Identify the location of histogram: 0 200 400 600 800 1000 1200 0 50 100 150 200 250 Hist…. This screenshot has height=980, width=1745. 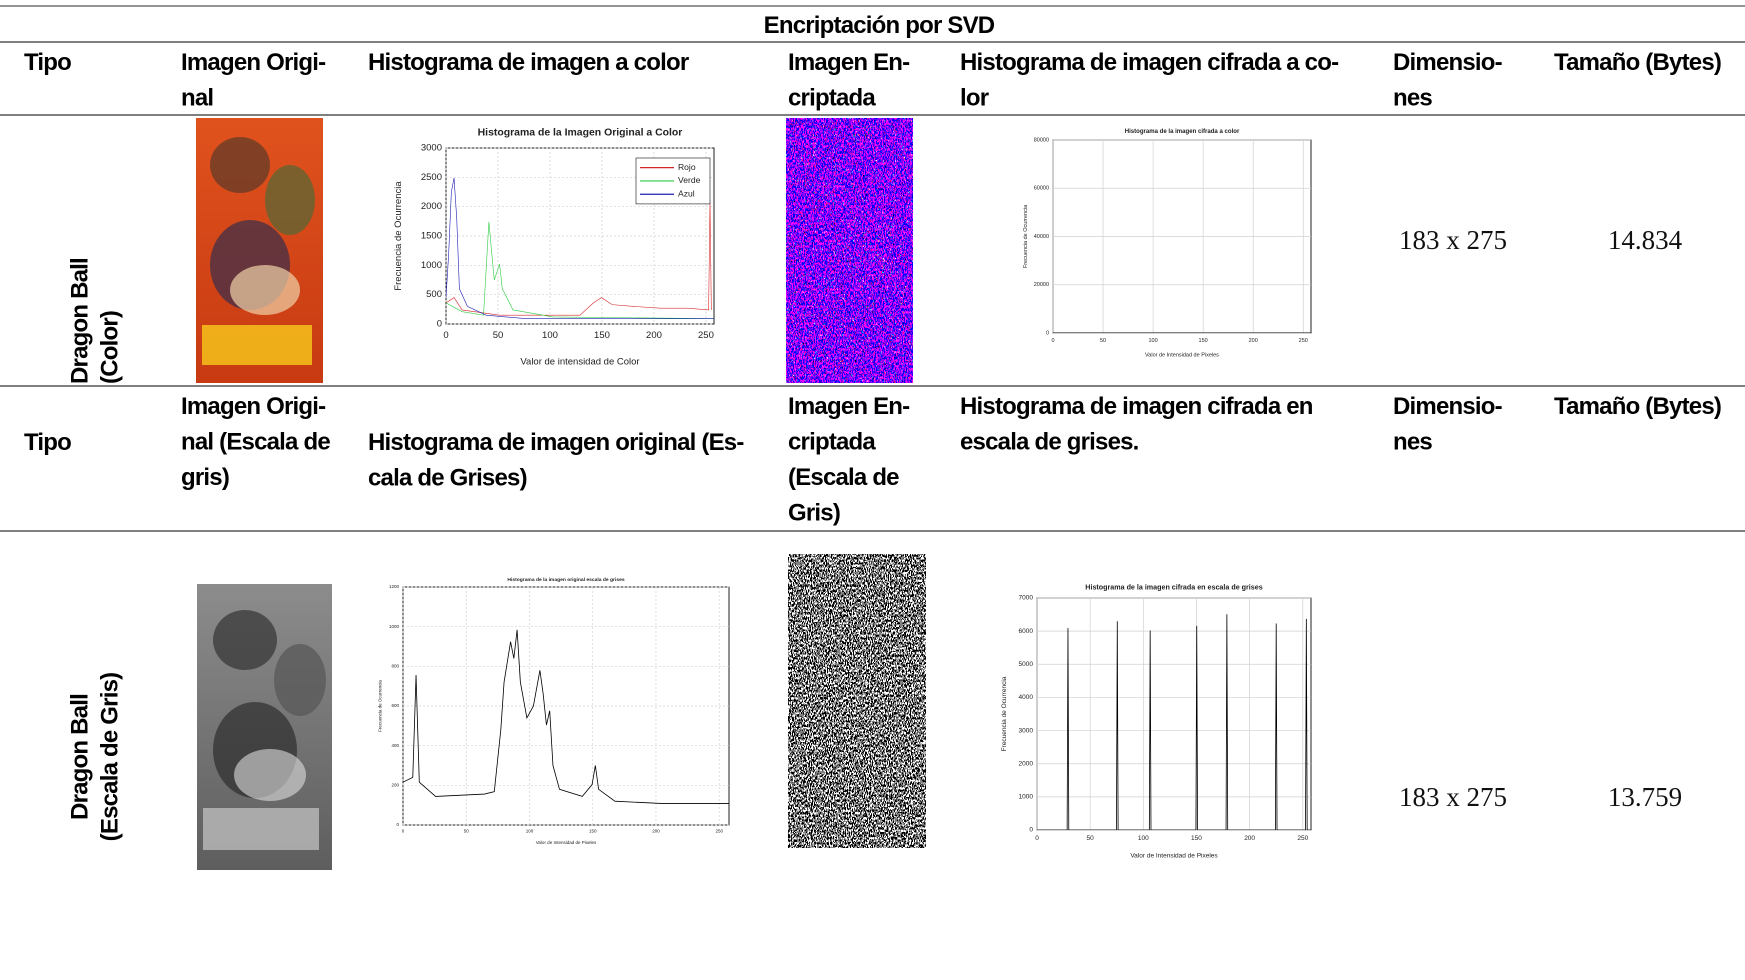
(554, 711).